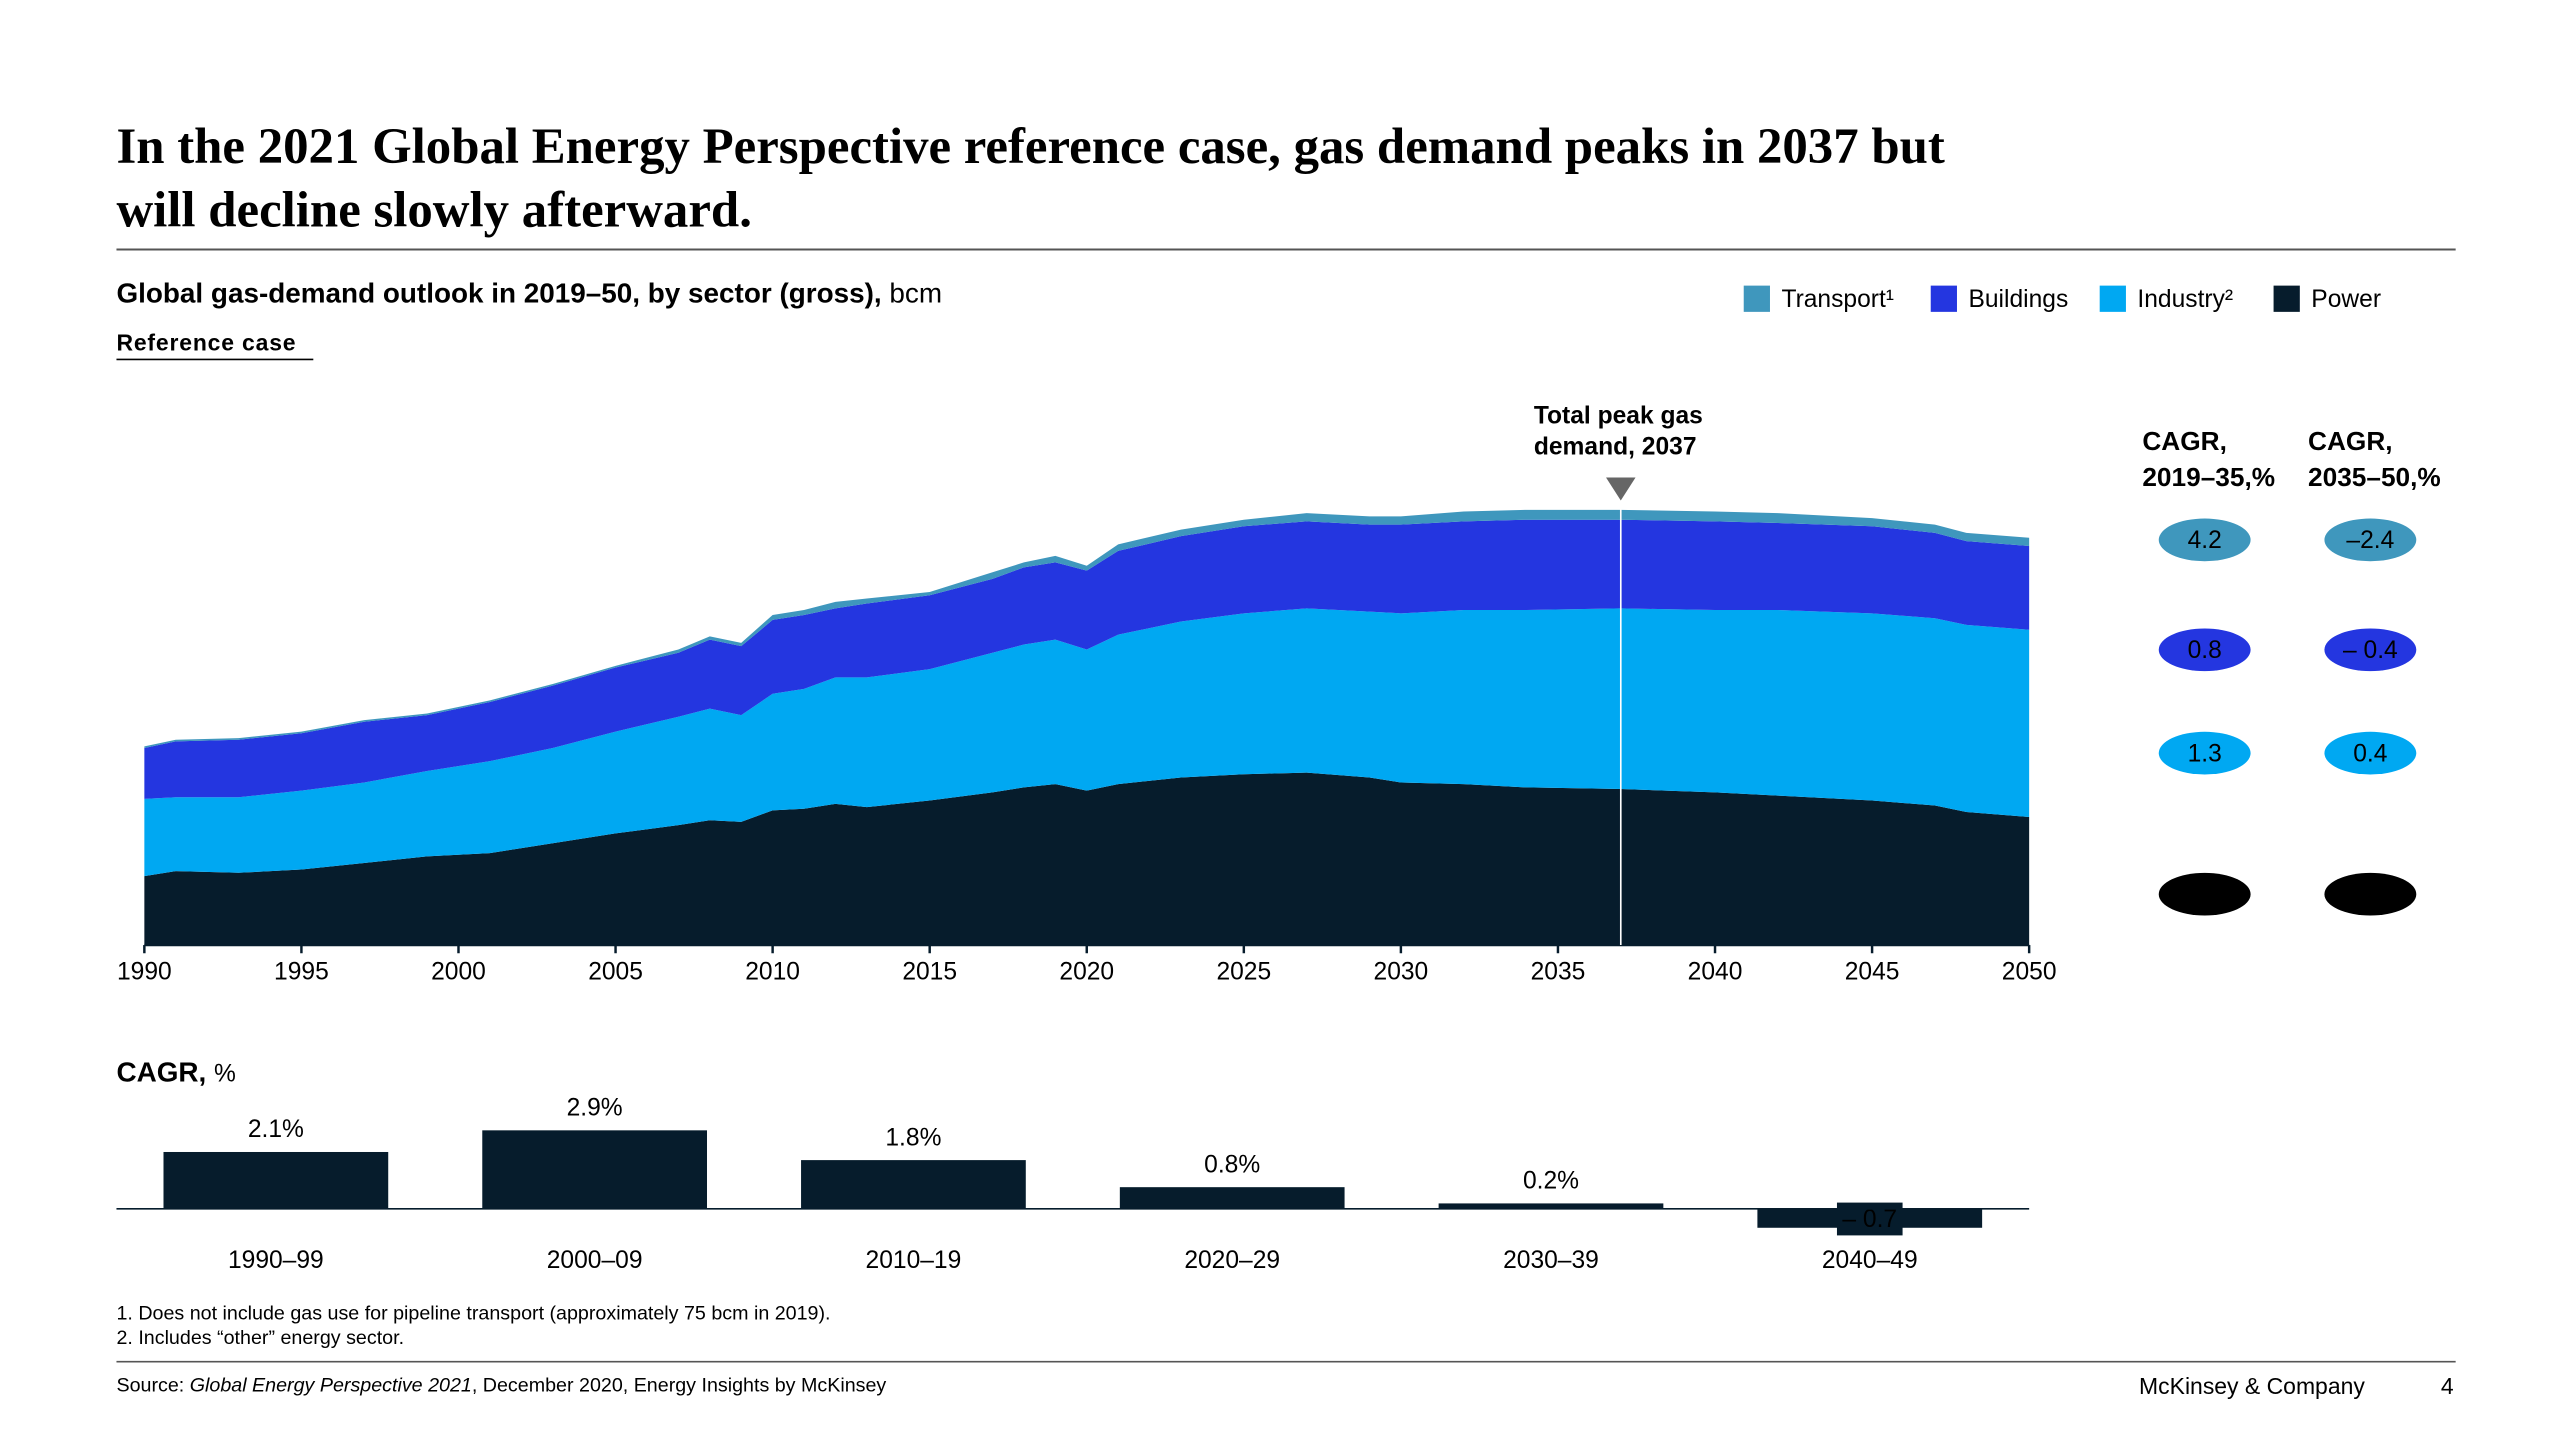 This screenshot has width=2559, height=1439. I want to click on annotation: demand, 2037, so click(1615, 447).